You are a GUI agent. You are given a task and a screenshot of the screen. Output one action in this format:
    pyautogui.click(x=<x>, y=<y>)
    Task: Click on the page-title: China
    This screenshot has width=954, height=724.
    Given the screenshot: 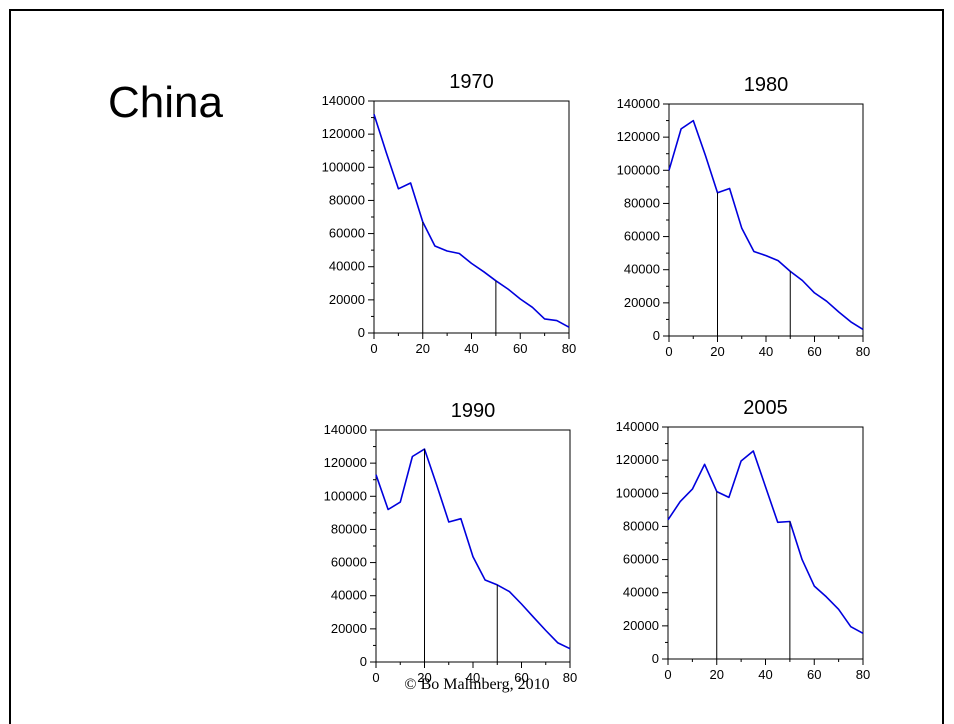 What is the action you would take?
    pyautogui.click(x=165, y=102)
    